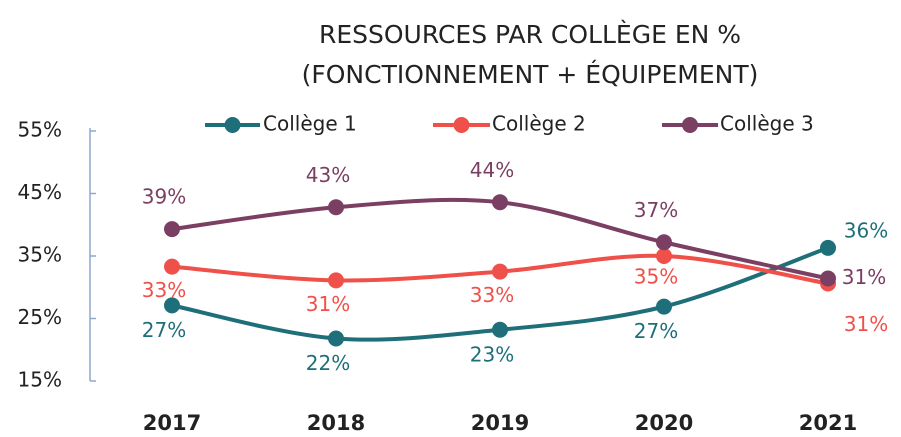  I want to click on x-tick-label: 2020, so click(664, 423).